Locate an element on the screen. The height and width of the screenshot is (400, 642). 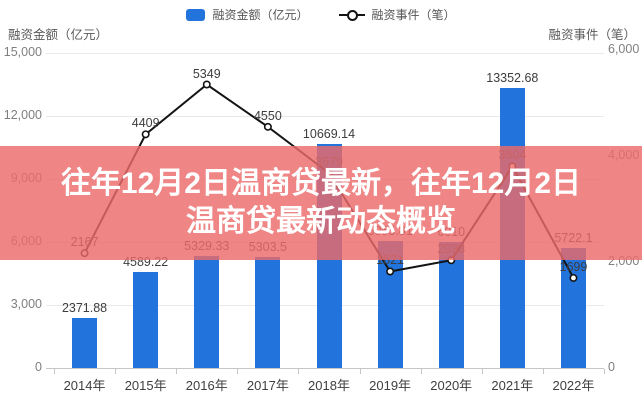
right-axis-tick-label: 6,000 is located at coordinates (624, 49).